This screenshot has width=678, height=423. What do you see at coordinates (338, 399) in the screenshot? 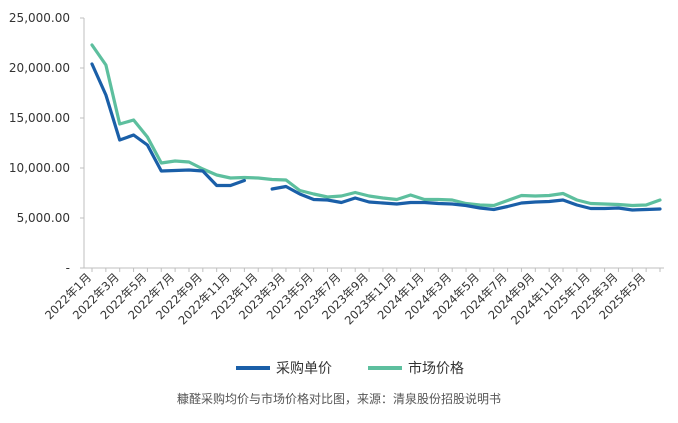
I see `chart-caption: 糠醛采购均价与市场价格对比图，来源：清泉股份招股说明书` at bounding box center [338, 399].